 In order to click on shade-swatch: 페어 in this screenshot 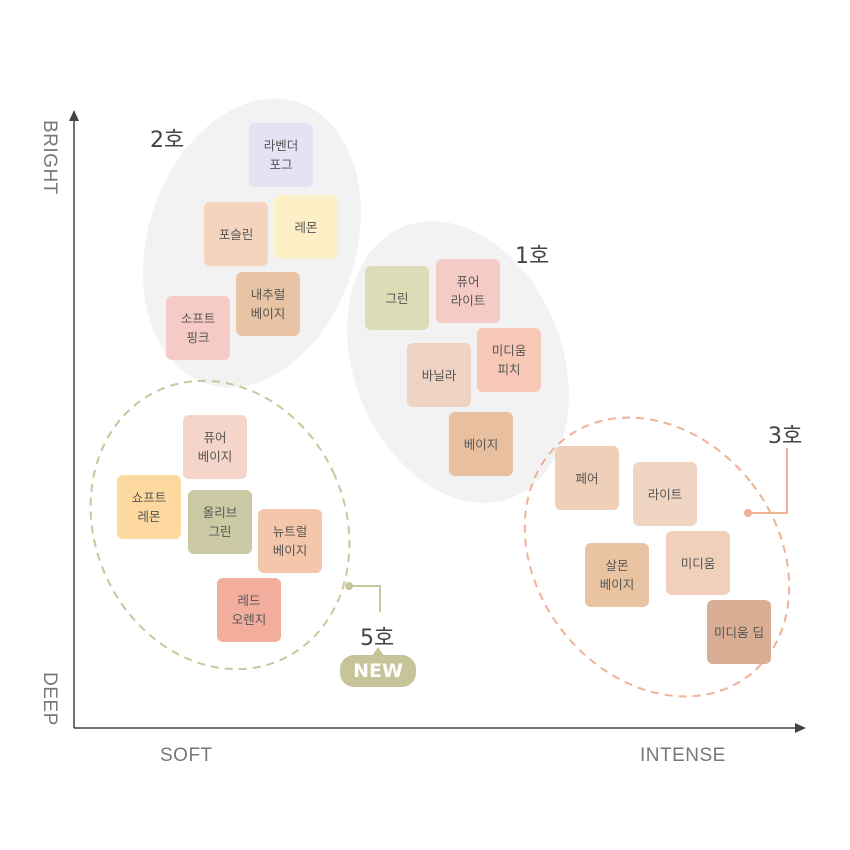, I will do `click(587, 478)`.